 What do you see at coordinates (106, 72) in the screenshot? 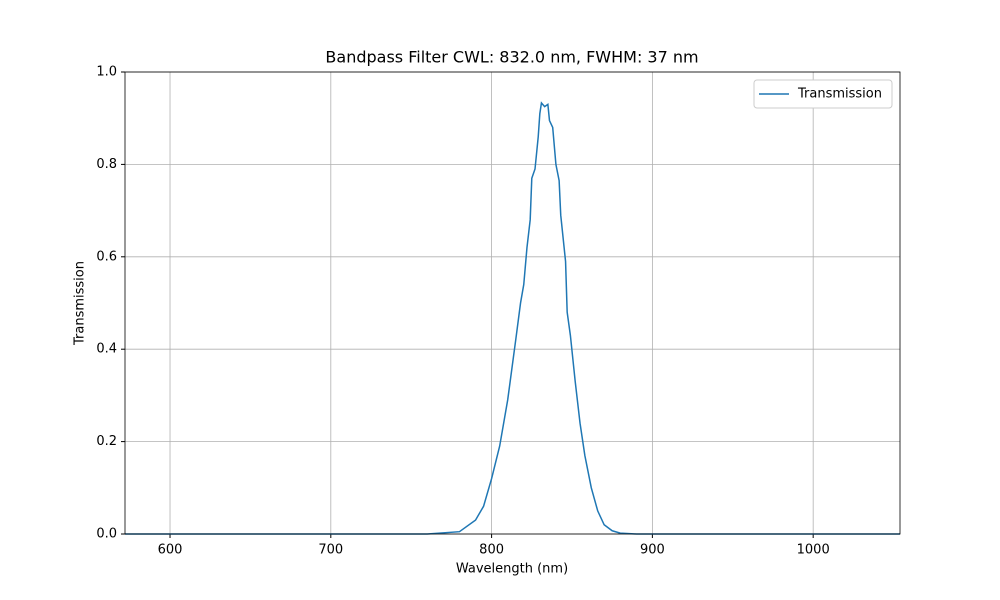
I see `y-tick-label: 1.0` at bounding box center [106, 72].